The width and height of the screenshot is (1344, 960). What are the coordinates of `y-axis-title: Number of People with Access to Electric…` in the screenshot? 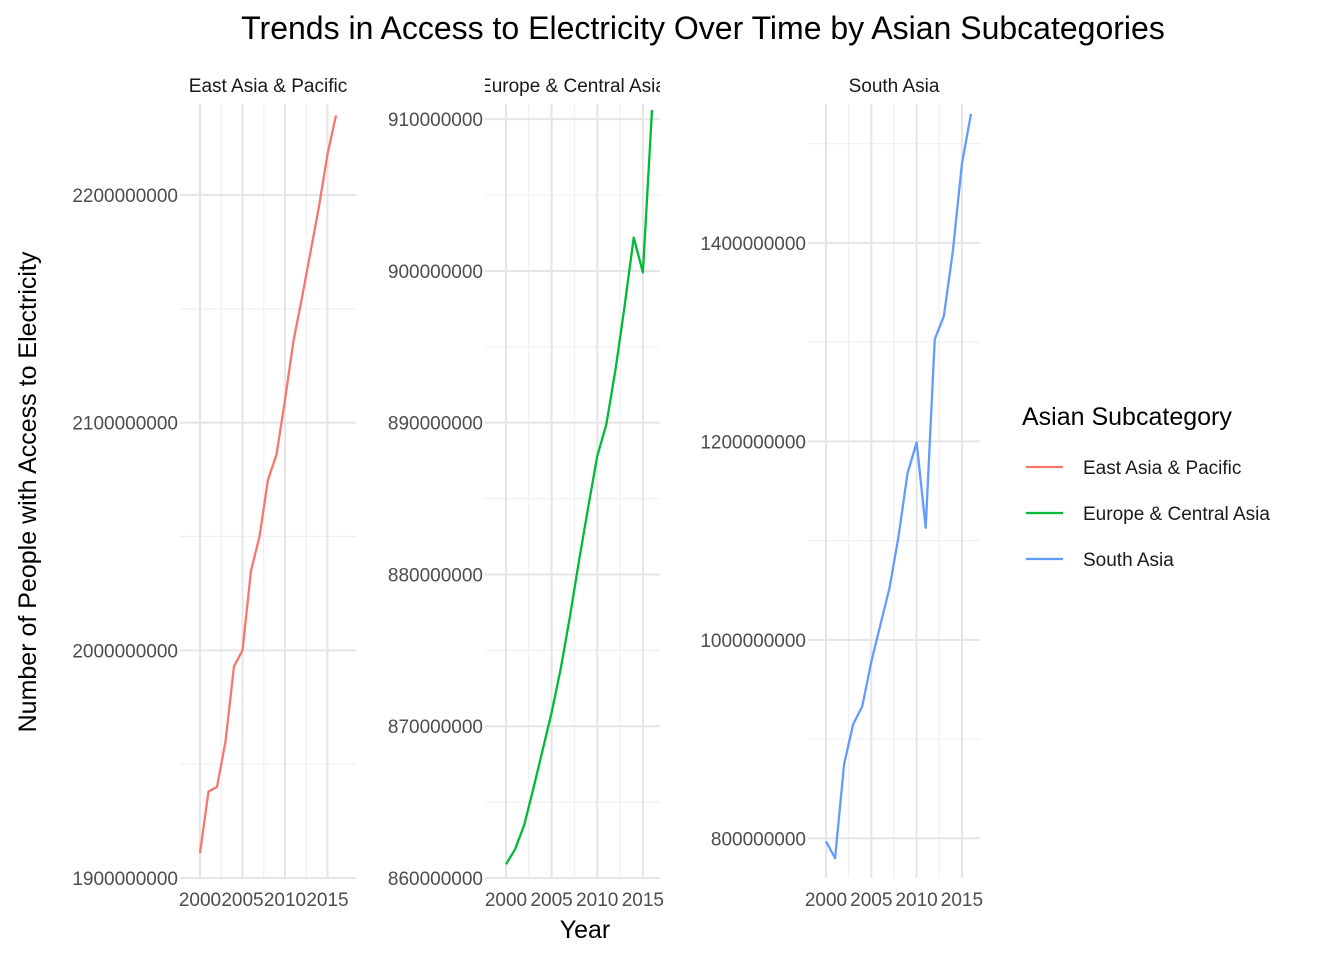 It's located at (28, 491).